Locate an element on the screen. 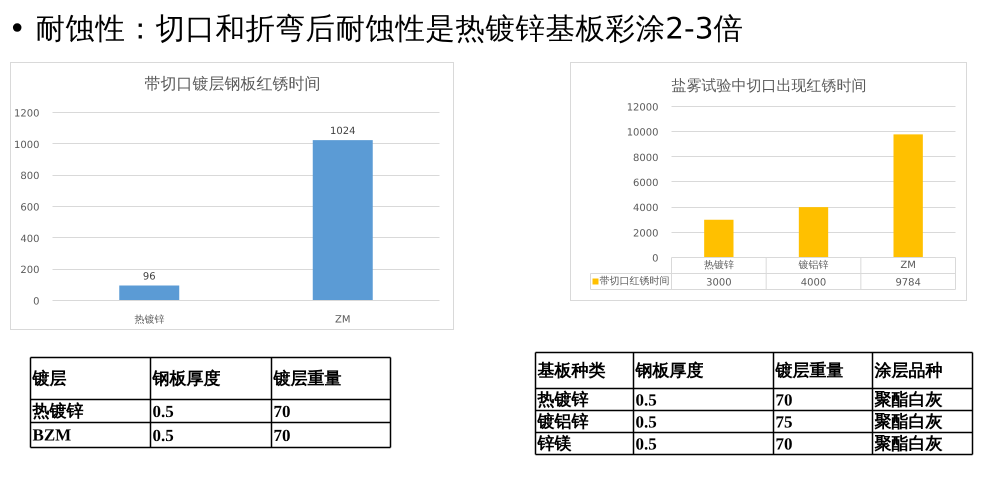 The width and height of the screenshot is (987, 479). text: • 耐蚀性：切口和折弯后耐蚀性是热镀锌基板彩涂2-3倍 is located at coordinates (376, 29).